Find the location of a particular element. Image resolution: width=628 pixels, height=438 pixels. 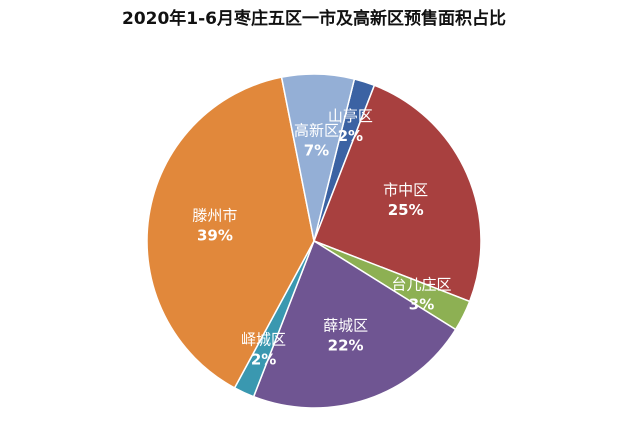

slice-value-label: 7% is located at coordinates (316, 150).